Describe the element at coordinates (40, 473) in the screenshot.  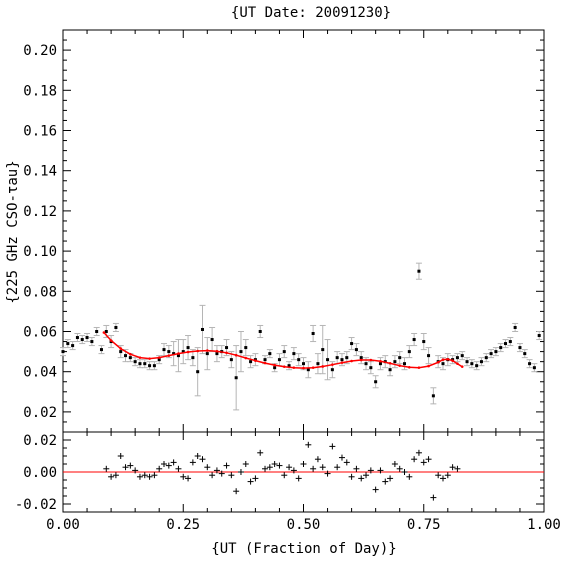
I see `y-tick-label: 0.00` at that location.